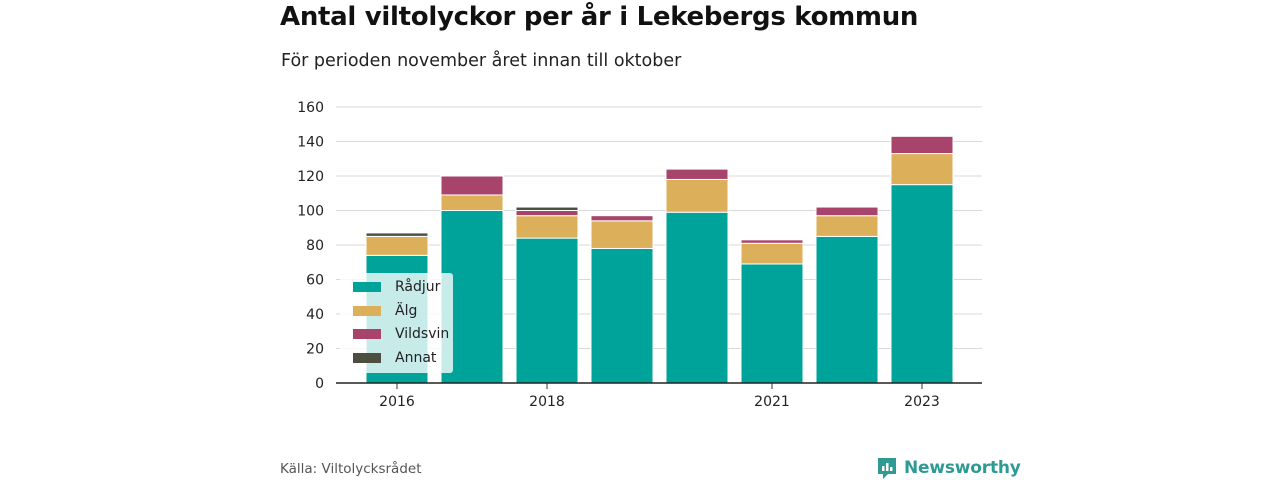 The width and height of the screenshot is (1280, 480). What do you see at coordinates (622, 218) in the screenshot?
I see `bar-2019-vildsvin` at bounding box center [622, 218].